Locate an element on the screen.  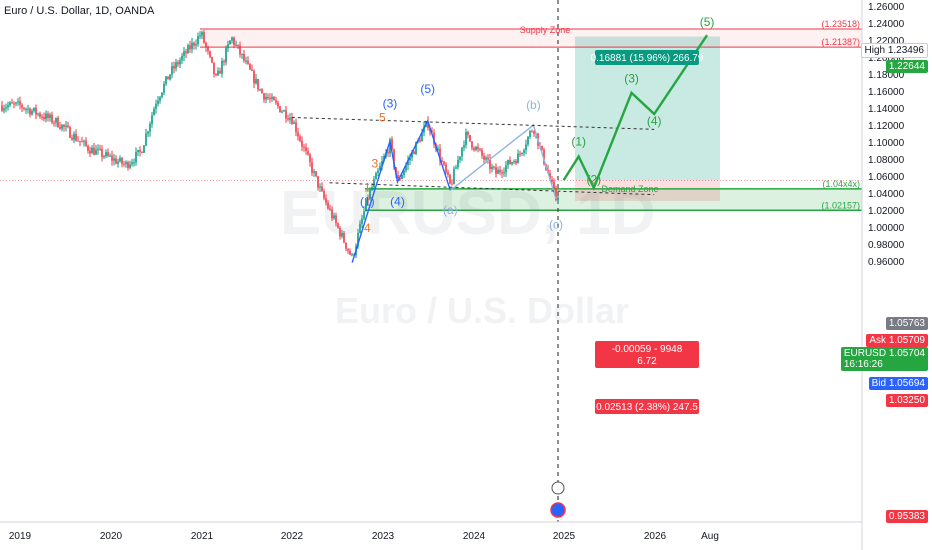
price-tag: High 1.23496 is located at coordinates (894, 50).